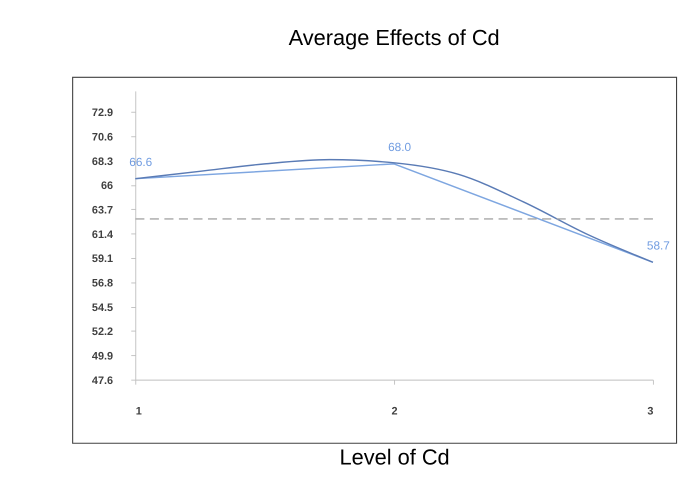 The image size is (682, 491). Describe the element at coordinates (103, 308) in the screenshot. I see `y-tick-label: 54.5` at that location.